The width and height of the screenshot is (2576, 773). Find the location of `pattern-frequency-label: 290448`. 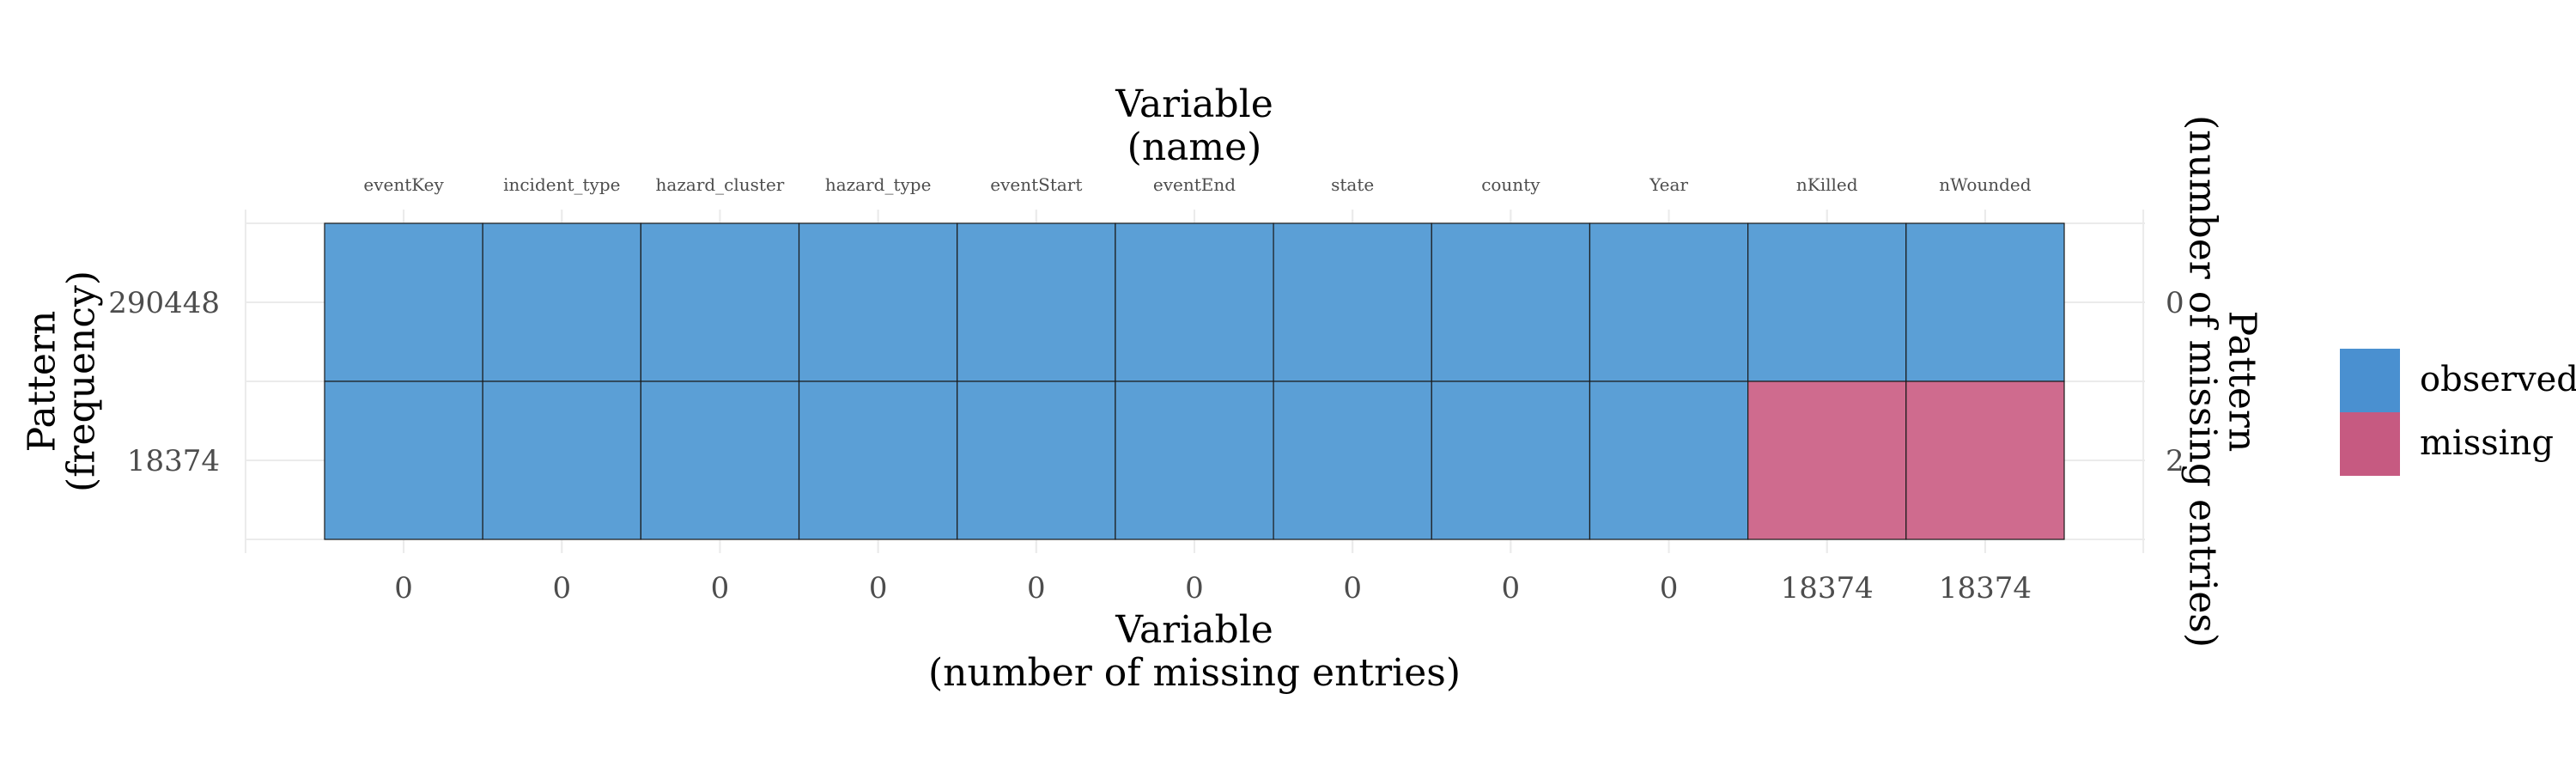

pattern-frequency-label: 290448 is located at coordinates (164, 303).